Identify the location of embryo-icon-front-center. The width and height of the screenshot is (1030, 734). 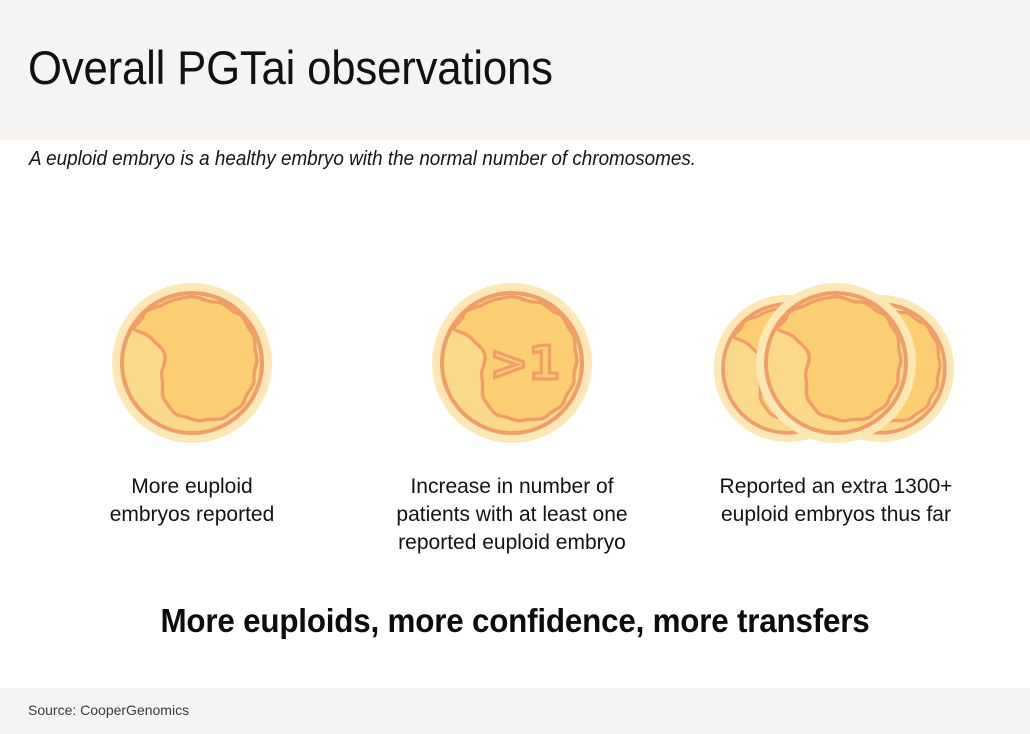
(836, 362).